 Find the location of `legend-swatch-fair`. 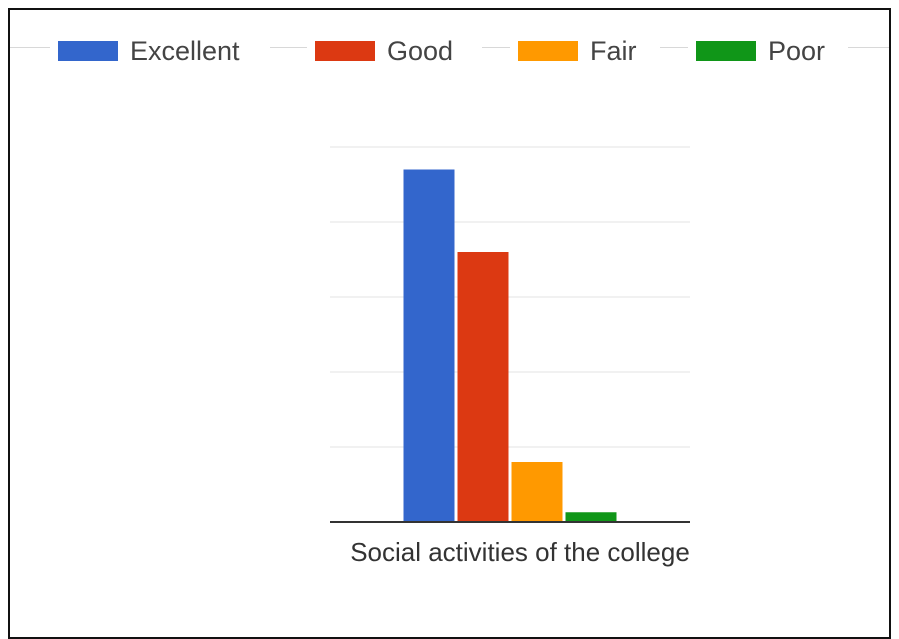

legend-swatch-fair is located at coordinates (548, 51).